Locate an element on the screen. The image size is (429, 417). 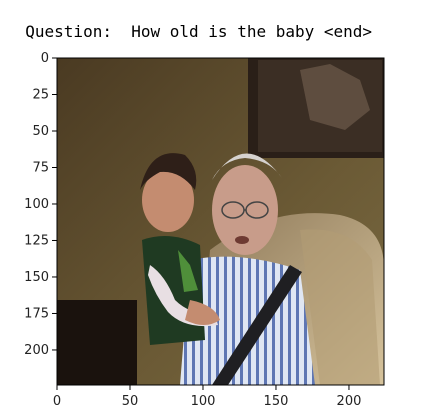
question-text: How old is the baby <end> is located at coordinates (252, 31).